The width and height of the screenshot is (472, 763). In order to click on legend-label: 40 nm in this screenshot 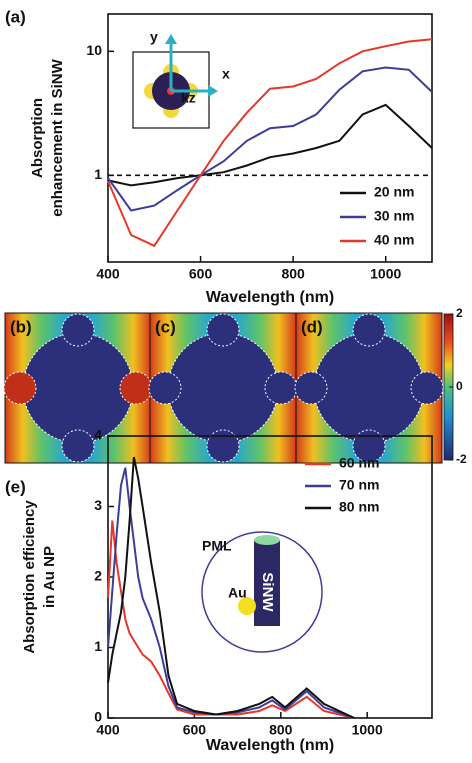, I will do `click(394, 240)`.